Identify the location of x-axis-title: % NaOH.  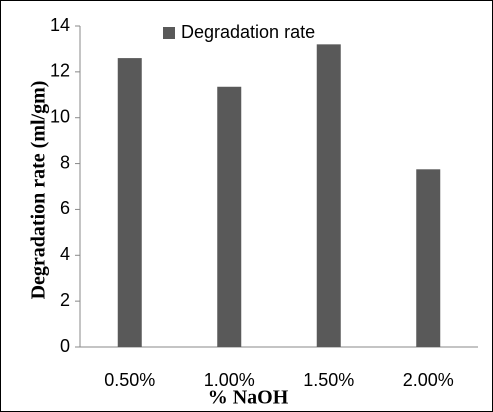
(248, 398).